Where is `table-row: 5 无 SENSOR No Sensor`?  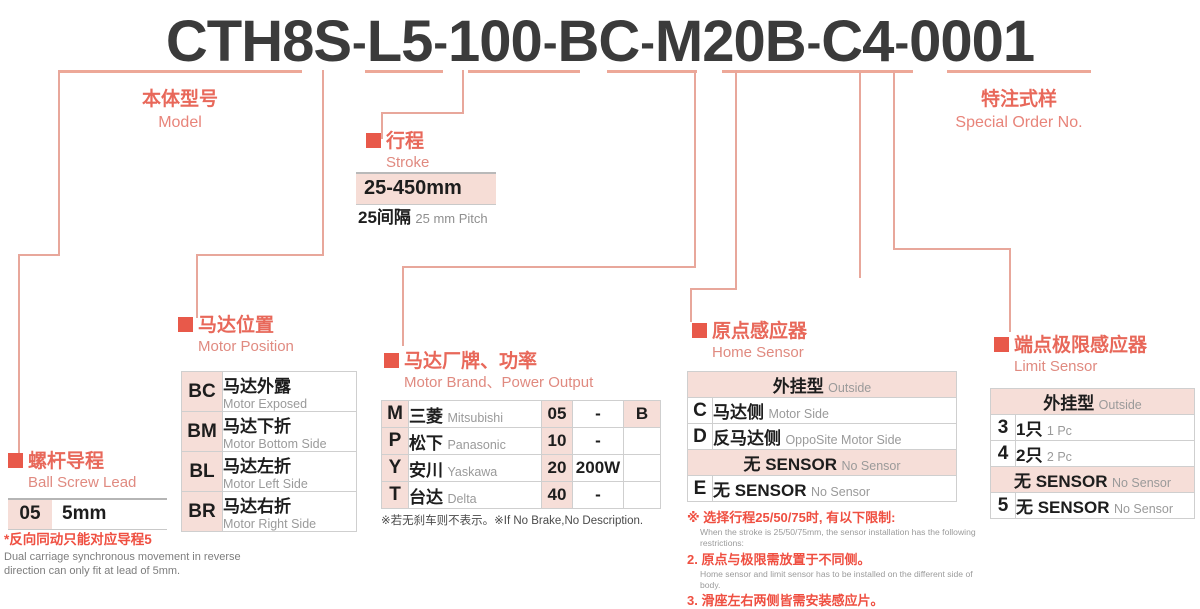 table-row: 5 无 SENSOR No Sensor is located at coordinates (1092, 505).